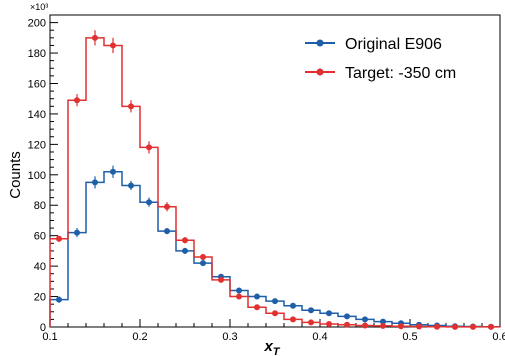 The height and width of the screenshot is (356, 505). Describe the element at coordinates (37, 24) in the screenshot. I see `y-tick-label: 200` at that location.